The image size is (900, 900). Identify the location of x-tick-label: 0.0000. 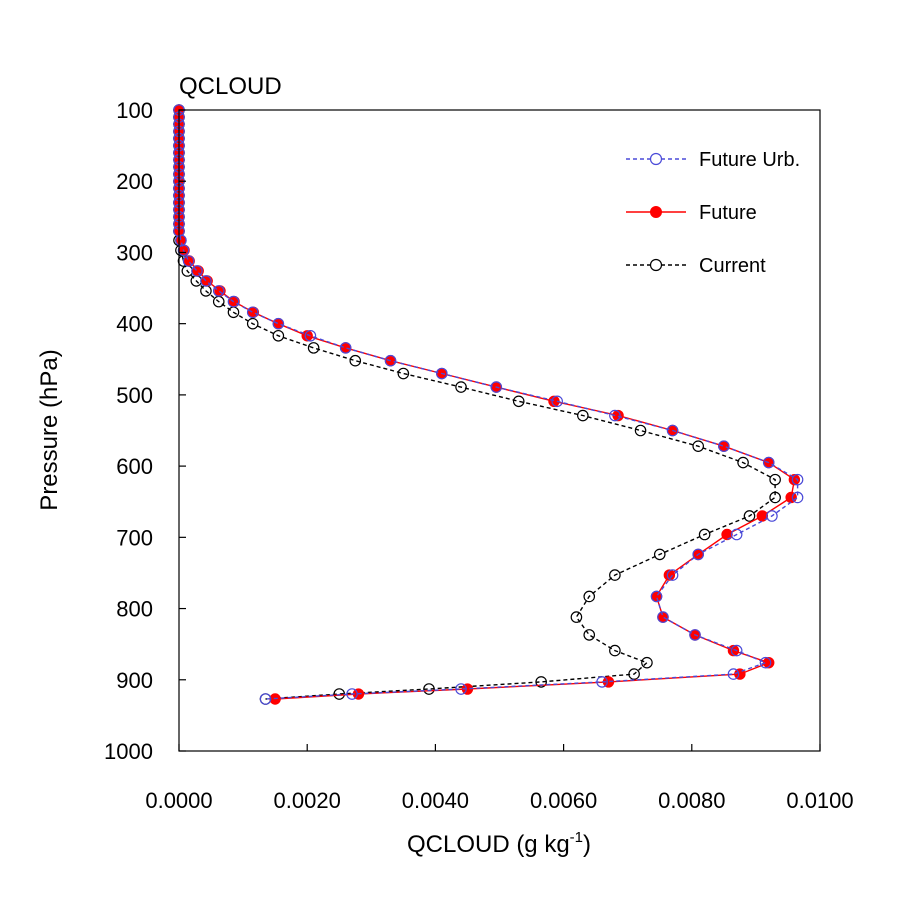
(178, 800).